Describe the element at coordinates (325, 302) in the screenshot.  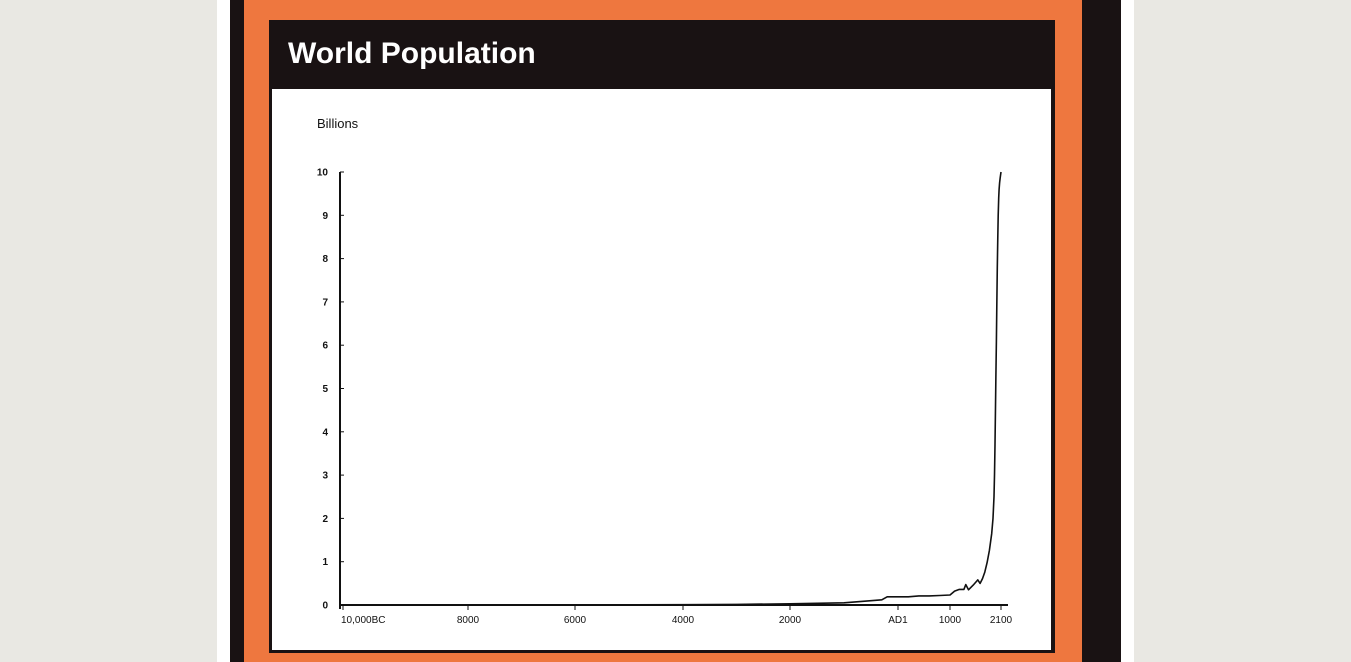
I see `y-tick-label: 7` at that location.